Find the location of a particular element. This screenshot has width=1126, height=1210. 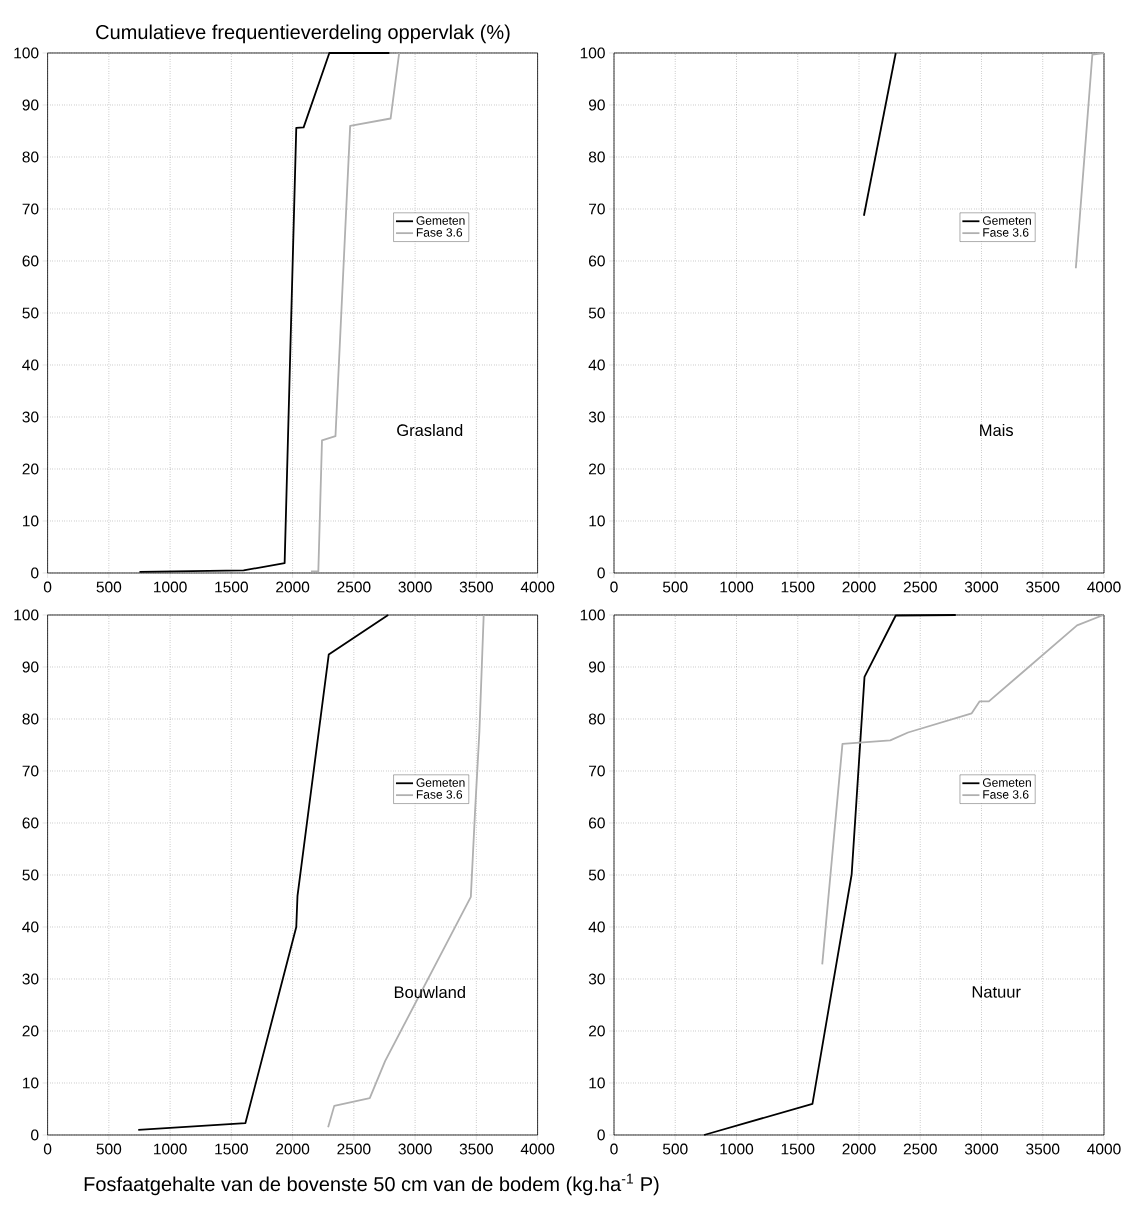

annotation: Natuur is located at coordinates (996, 992).